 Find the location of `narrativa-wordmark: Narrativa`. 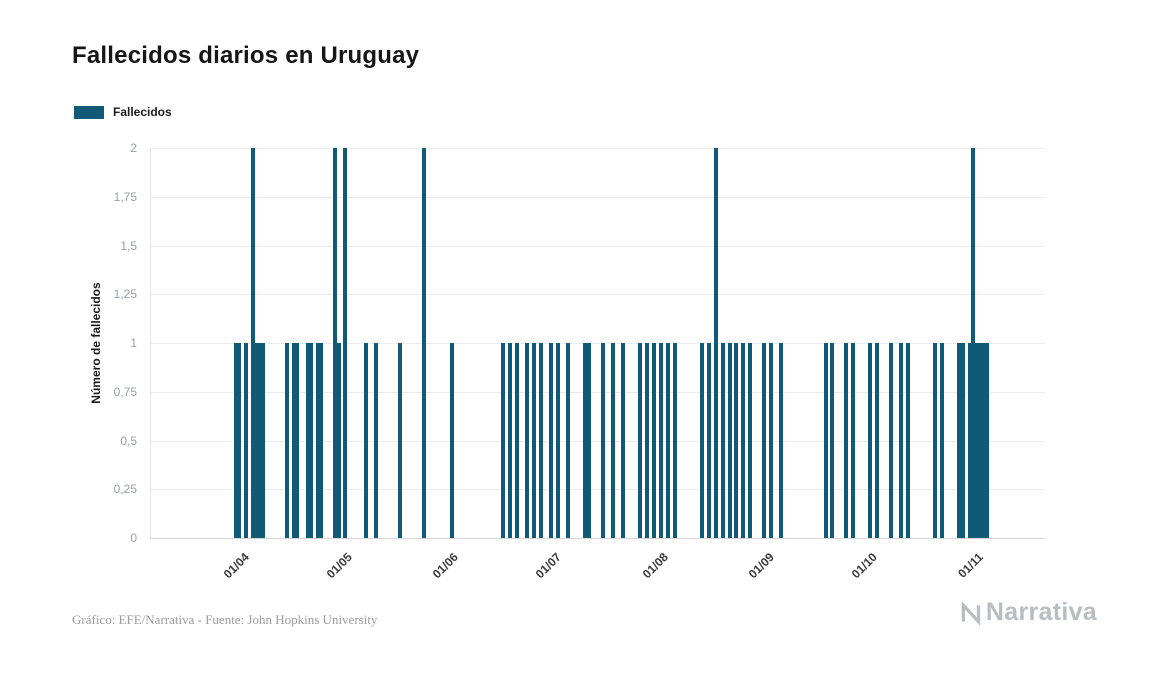

narrativa-wordmark: Narrativa is located at coordinates (1041, 612).